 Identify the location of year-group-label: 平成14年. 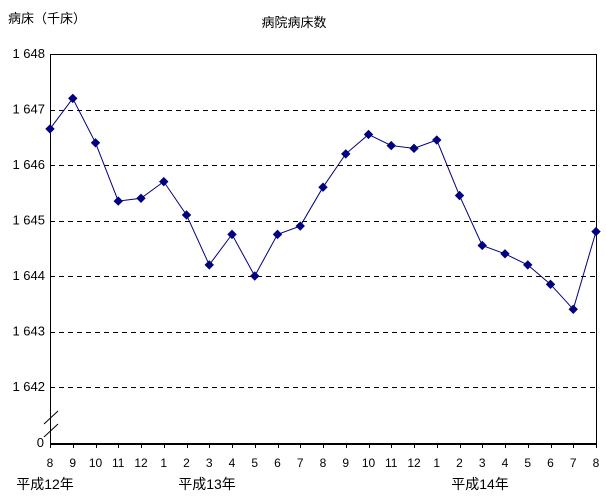
(480, 484).